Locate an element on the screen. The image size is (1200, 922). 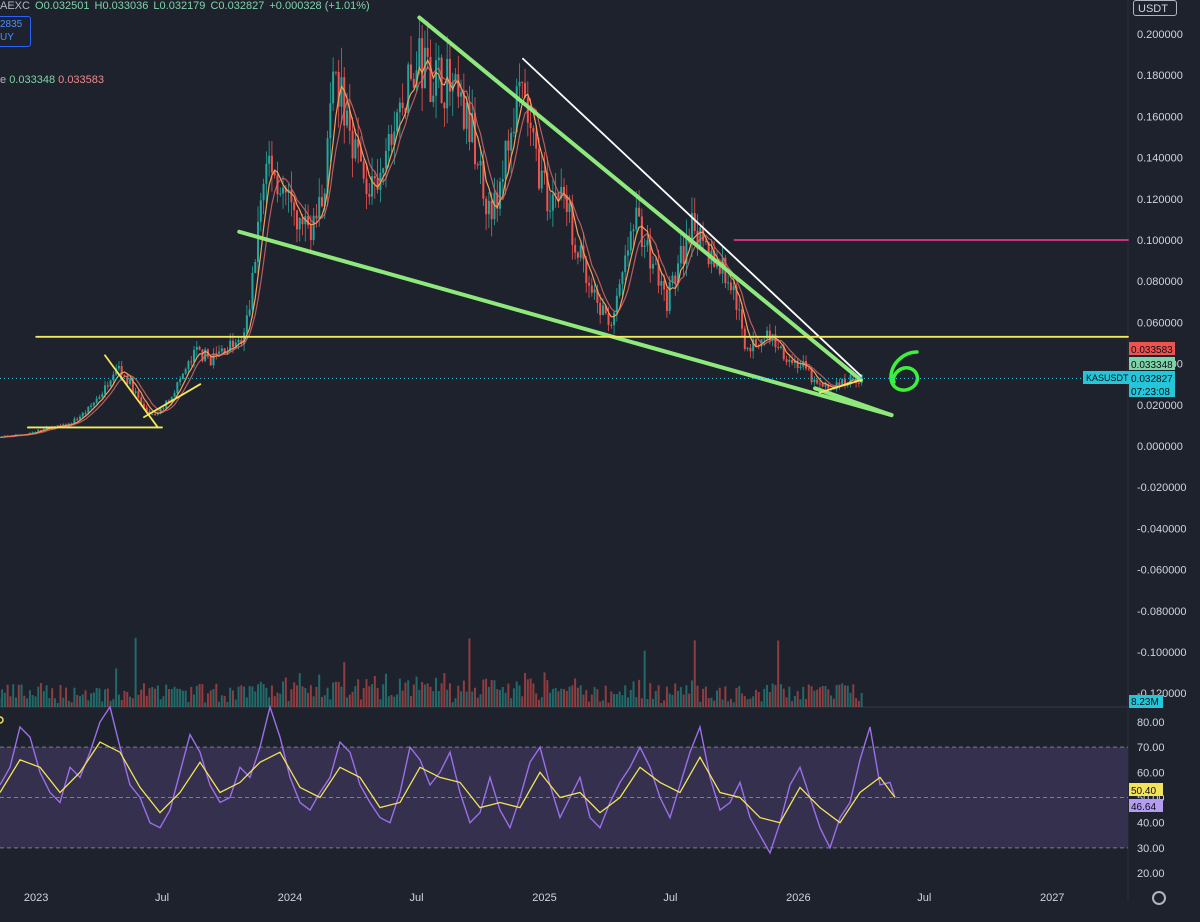
time-tick-label: 2024 is located at coordinates (290, 898).